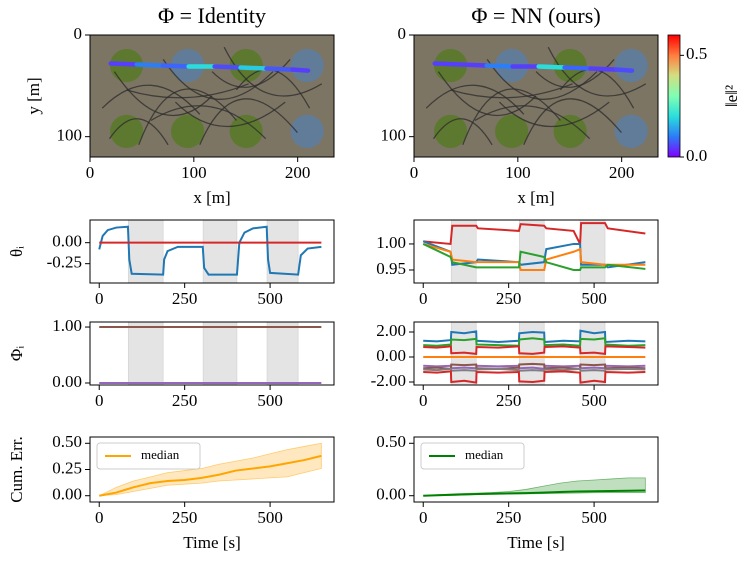  What do you see at coordinates (391, 330) in the screenshot?
I see `y-tick-label: 2.00` at bounding box center [391, 330].